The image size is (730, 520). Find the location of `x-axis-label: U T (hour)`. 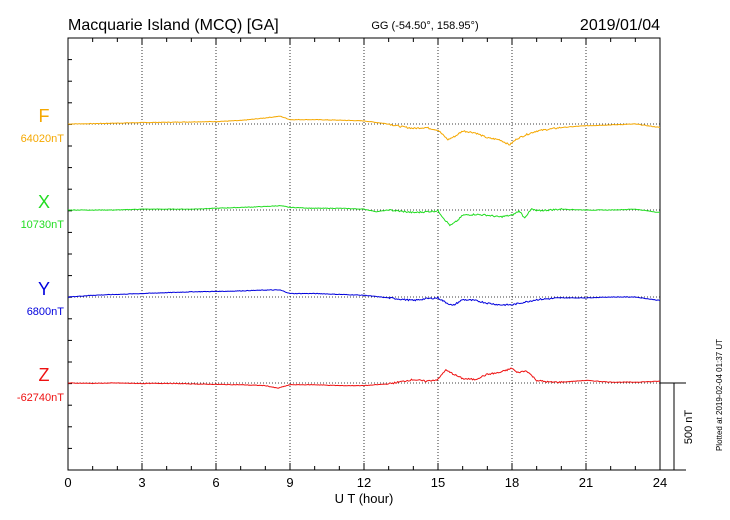

x-axis-label: U T (hour) is located at coordinates (364, 498).